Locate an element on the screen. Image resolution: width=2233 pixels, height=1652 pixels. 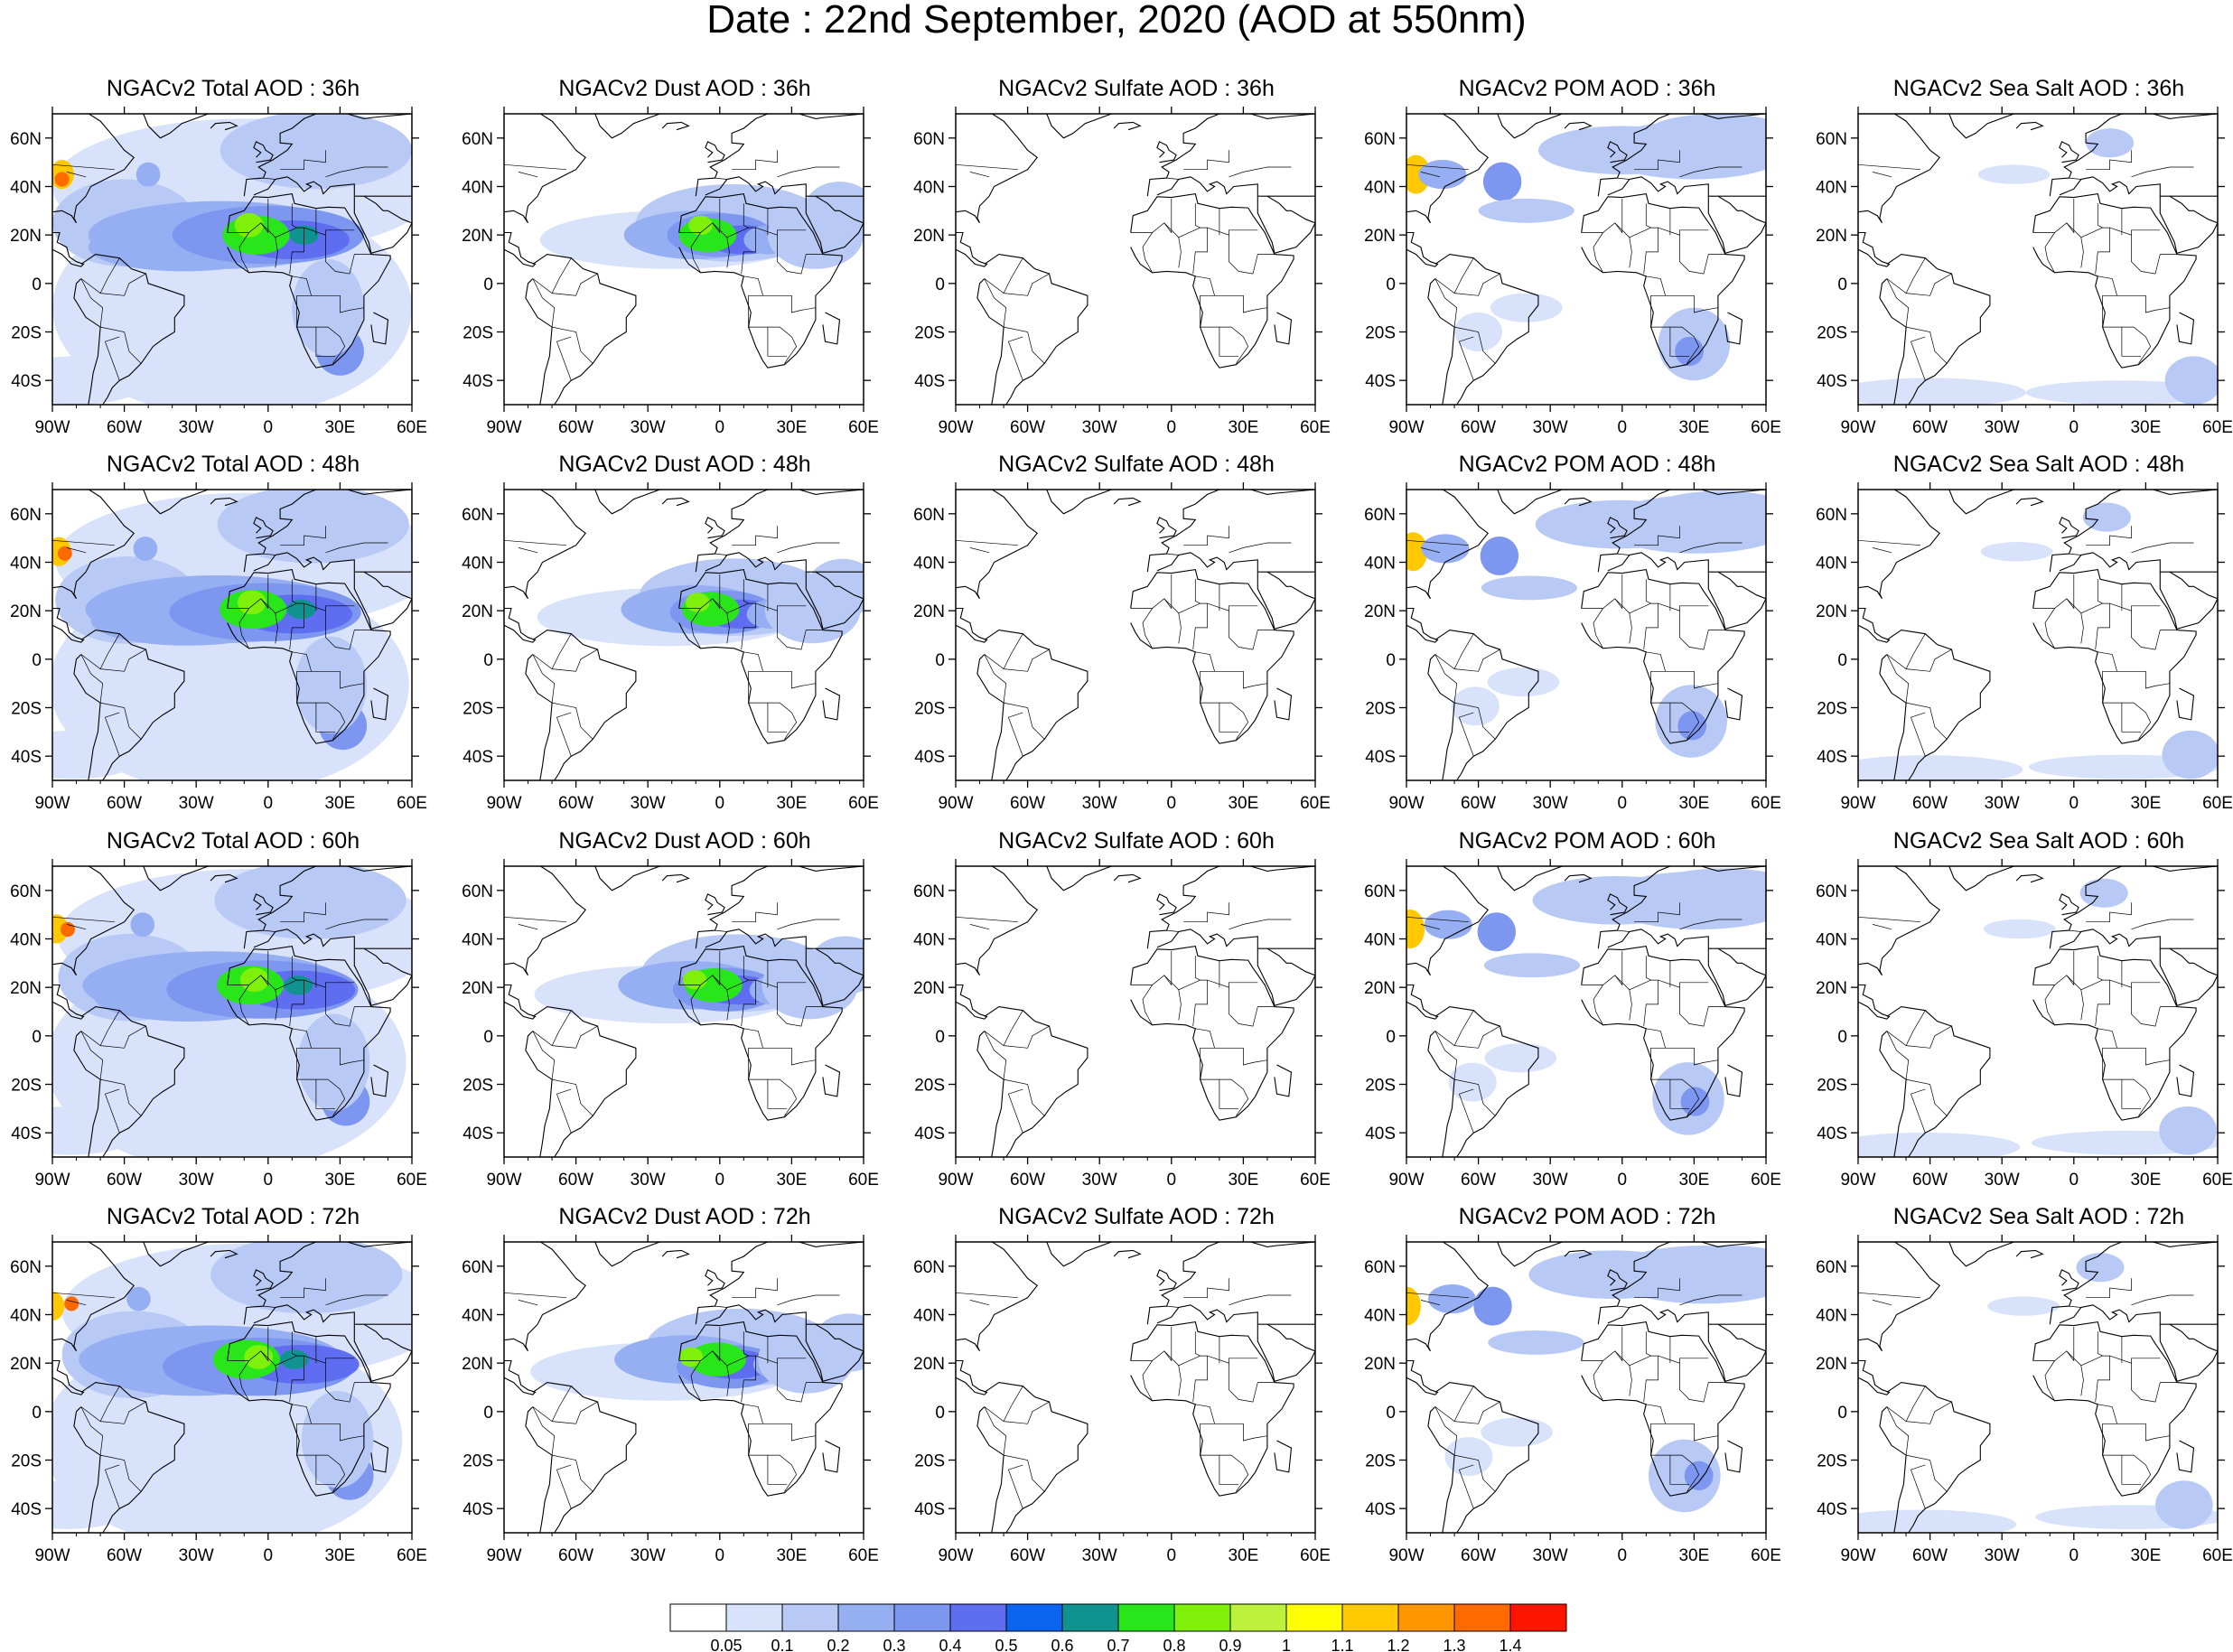
panel-title: NGACv2 Sulfate AOD : 36h is located at coordinates (1136, 88).